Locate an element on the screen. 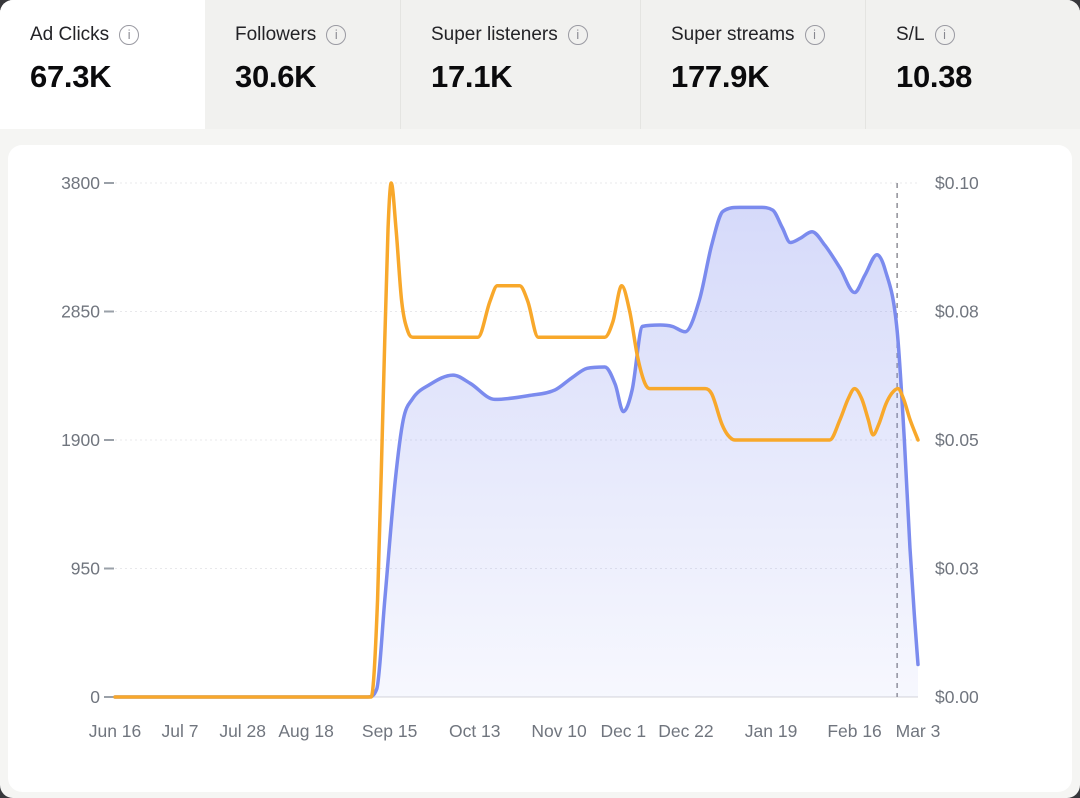 This screenshot has height=798, width=1080. tab-header: Followers i is located at coordinates (317, 35).